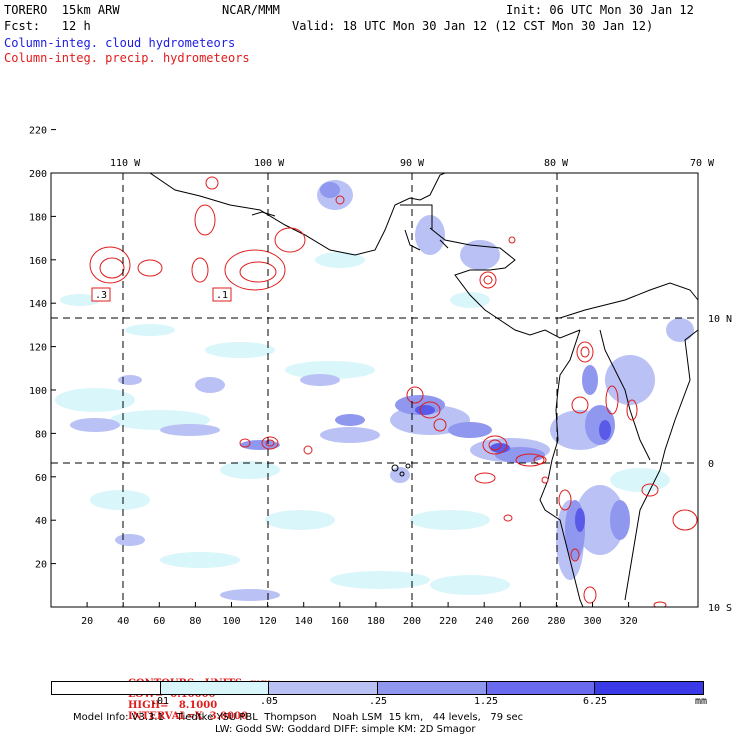  Describe the element at coordinates (484, 621) in the screenshot. I see `x-tick-label: 240` at that location.